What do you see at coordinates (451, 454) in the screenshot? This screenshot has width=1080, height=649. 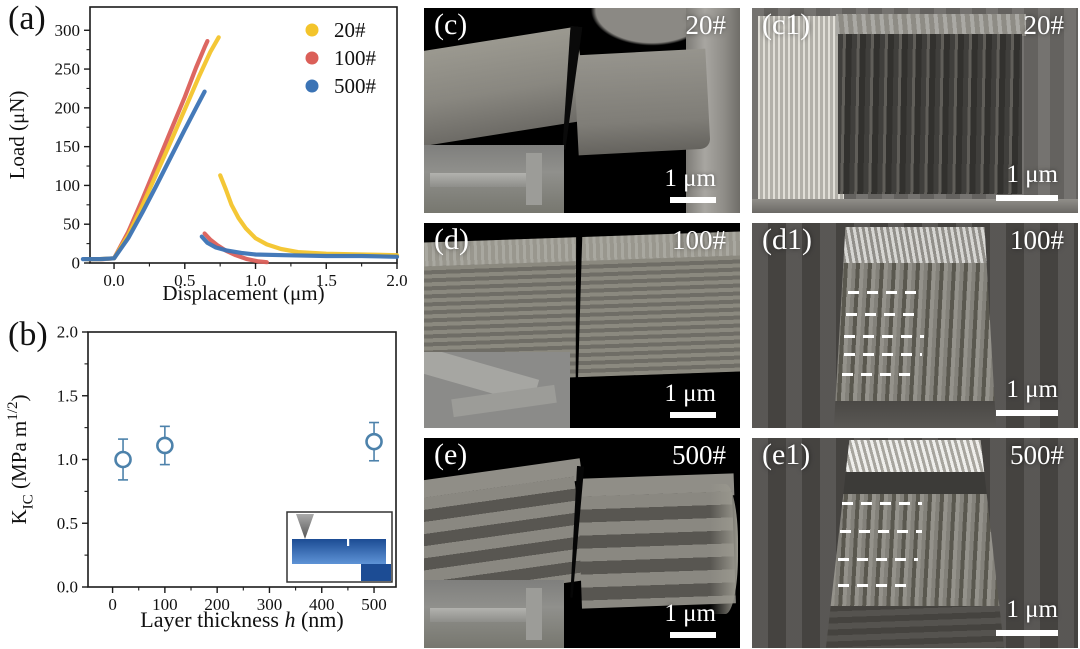 I see `panel-e-label: (e)` at bounding box center [451, 454].